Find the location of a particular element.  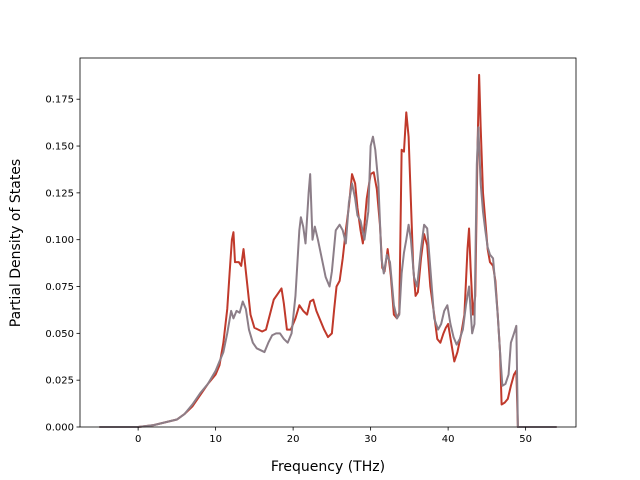

x-tick-label: 50 is located at coordinates (525, 439).